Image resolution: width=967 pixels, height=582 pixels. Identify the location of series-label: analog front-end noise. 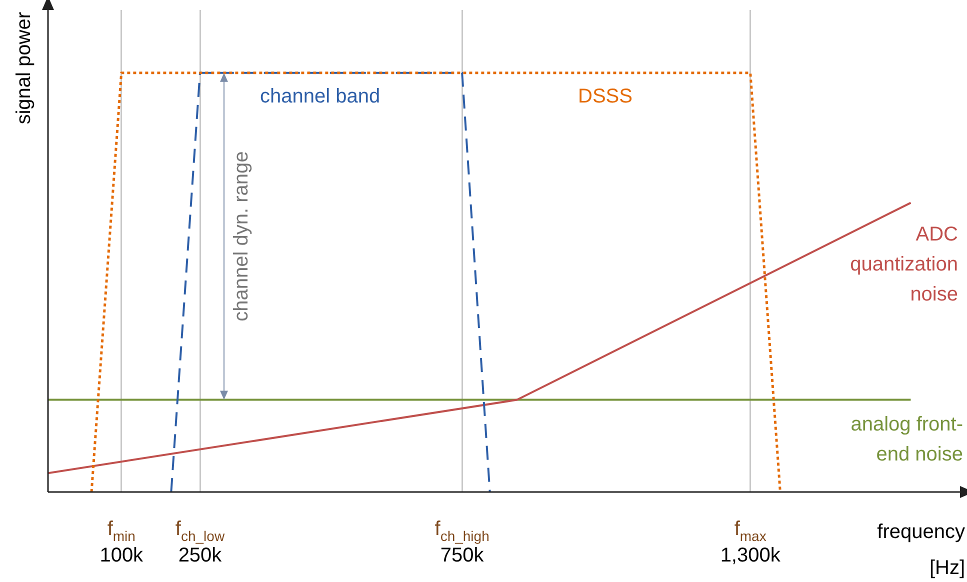
(906, 440).